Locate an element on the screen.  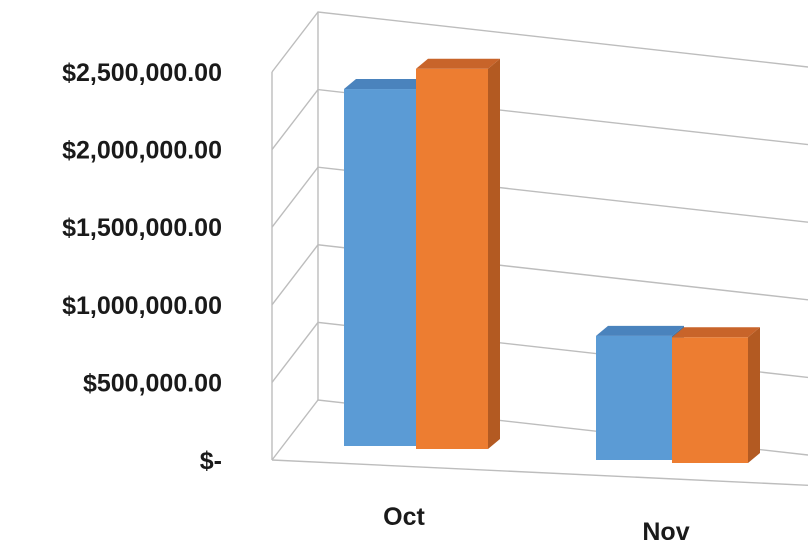
y-tick-label: $1,500,000.00 is located at coordinates (142, 228).